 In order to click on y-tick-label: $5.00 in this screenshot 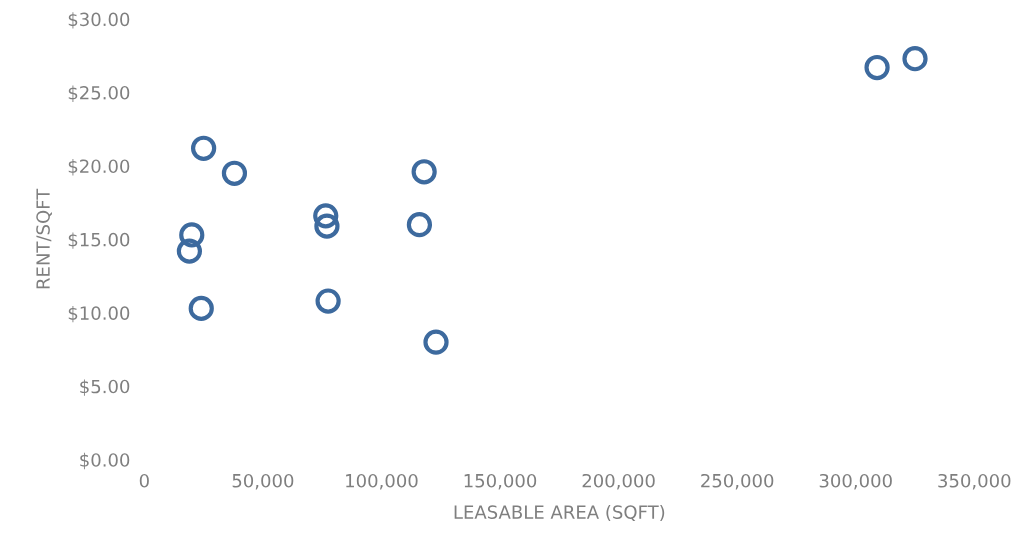, I will do `click(105, 387)`.